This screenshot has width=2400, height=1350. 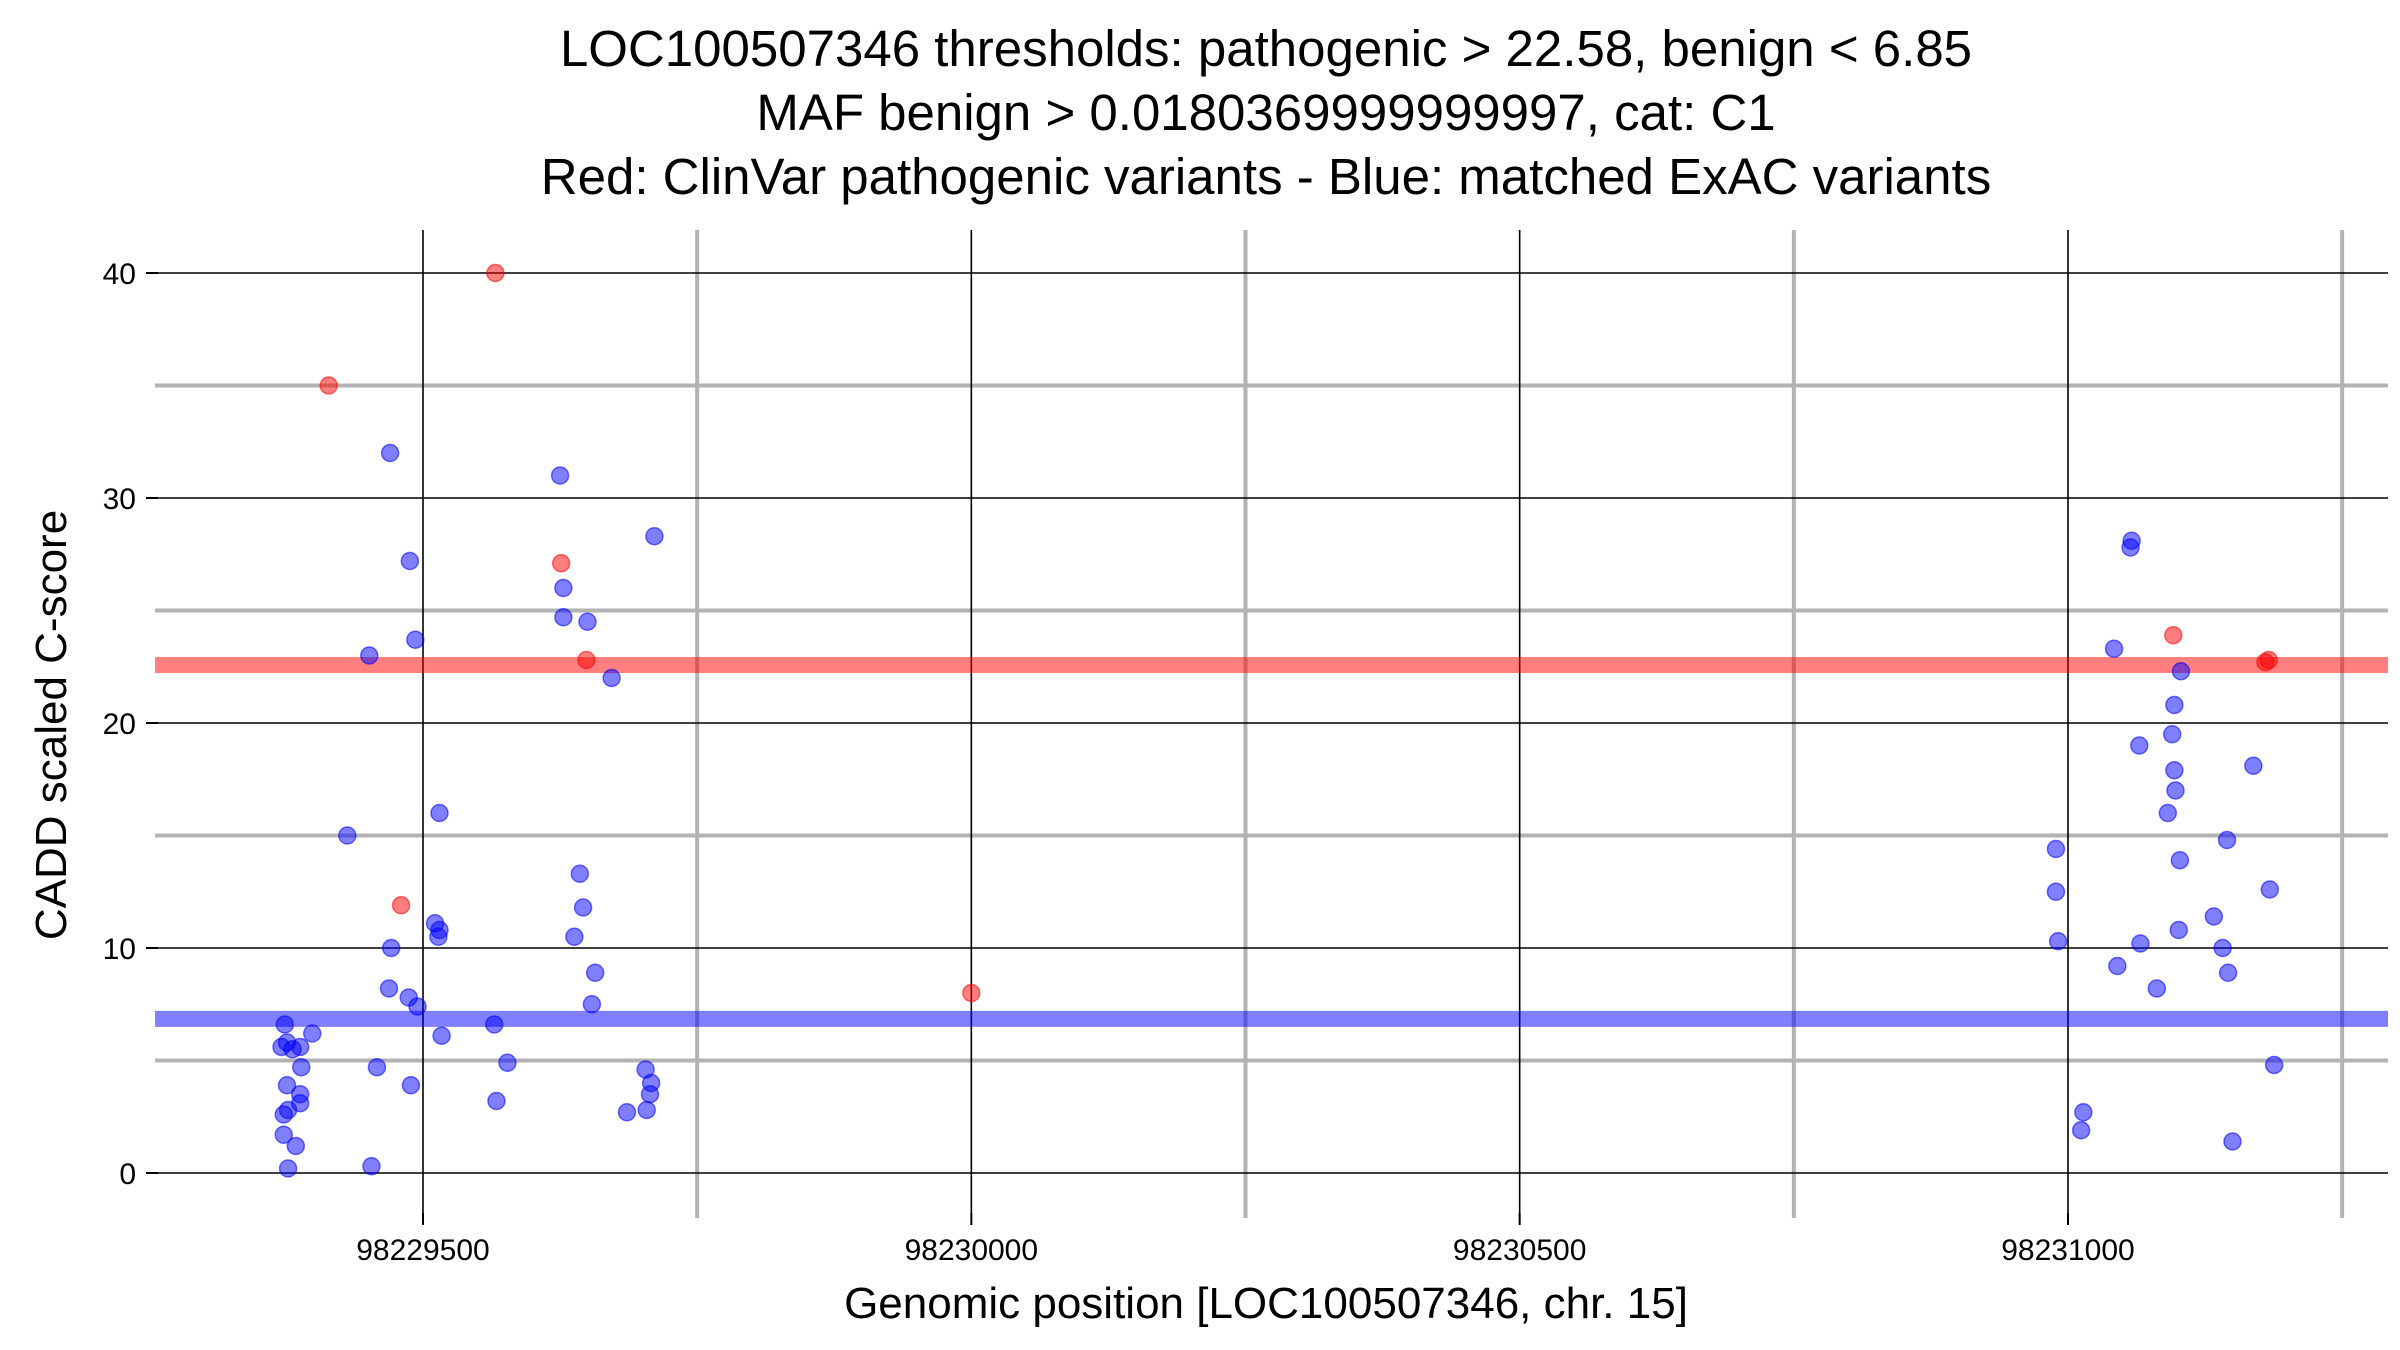 I want to click on x-tick-label: 98230500, so click(x=1519, y=1250).